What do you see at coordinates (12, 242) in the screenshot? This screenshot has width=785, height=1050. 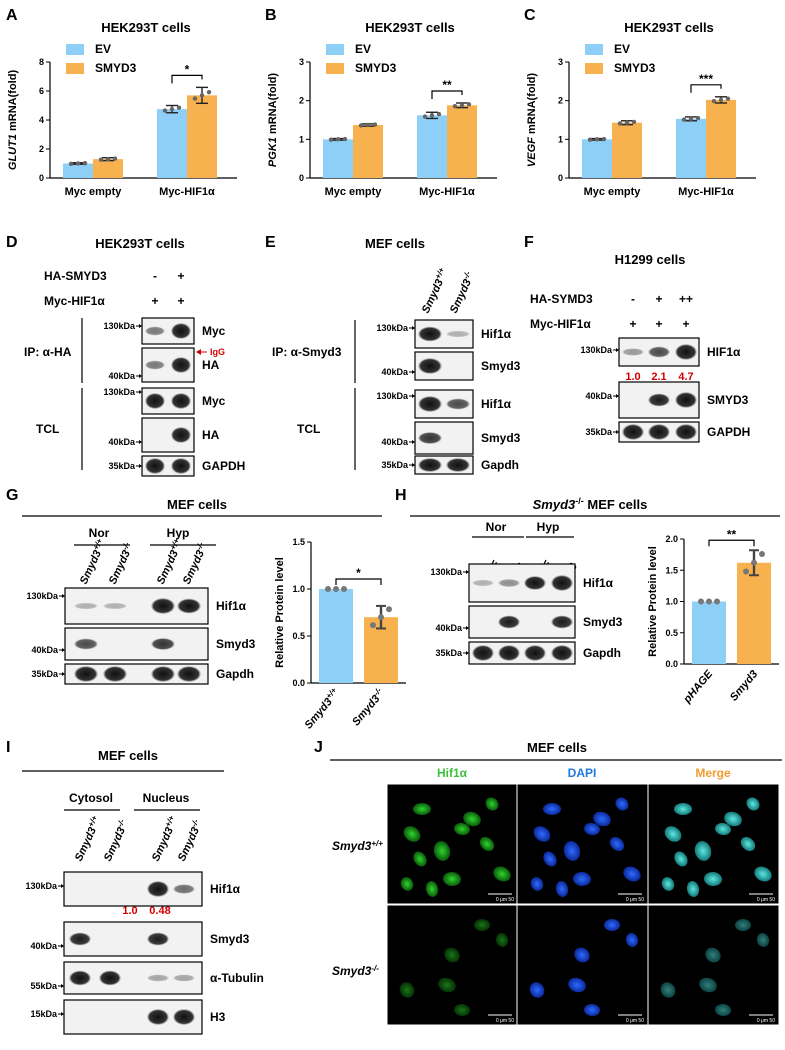 I see `panel-letter-d: D` at bounding box center [12, 242].